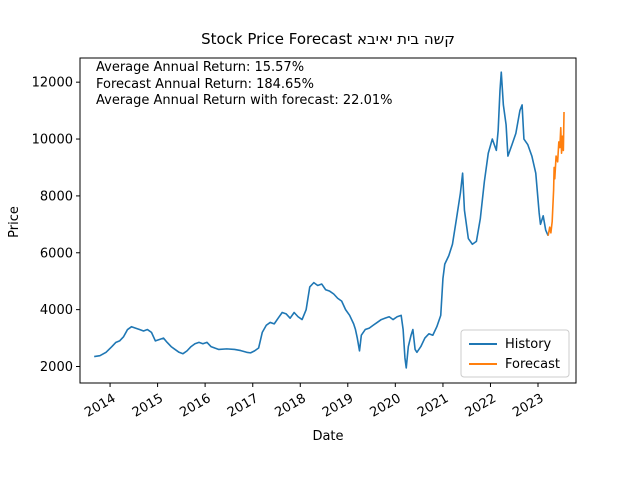 The width and height of the screenshot is (640, 480). What do you see at coordinates (528, 406) in the screenshot?
I see `x-tick-label: 2023` at bounding box center [528, 406].